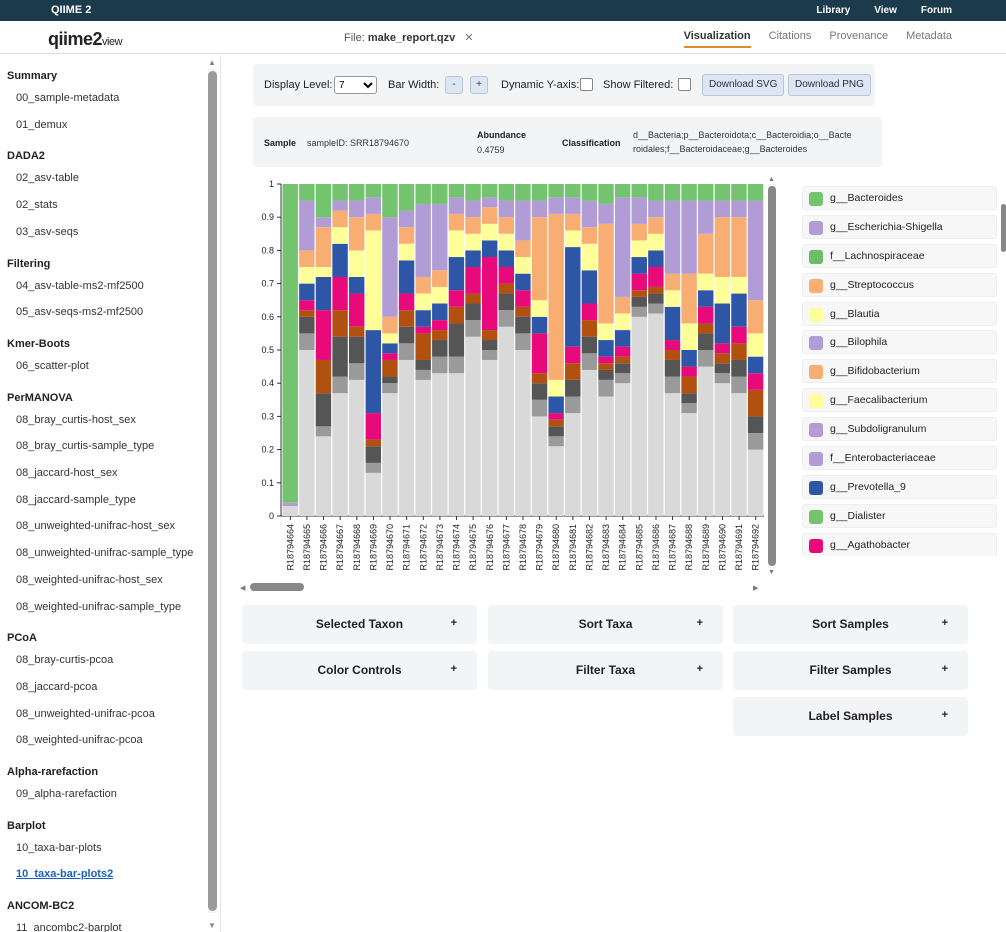 The width and height of the screenshot is (1006, 932). What do you see at coordinates (944, 669) in the screenshot?
I see `expand-icon: +` at bounding box center [944, 669].